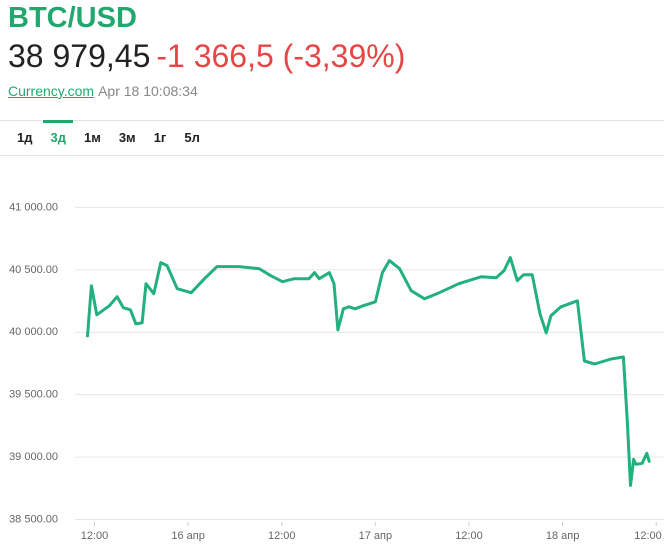 This screenshot has height=550, width=664. I want to click on title: BTC/USD, so click(72, 18).